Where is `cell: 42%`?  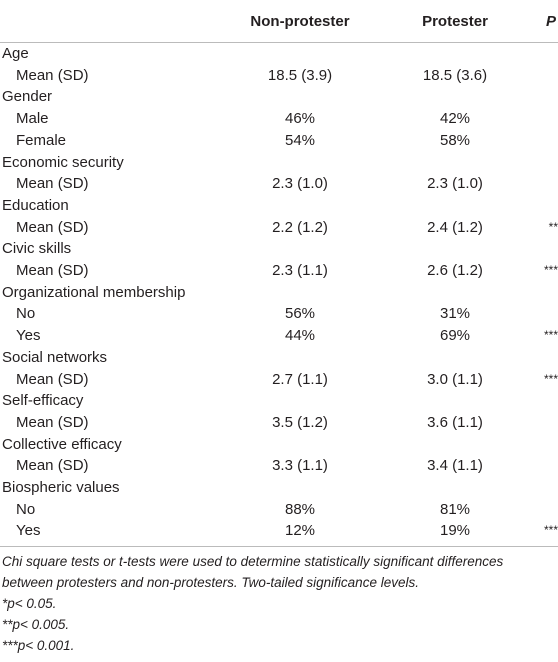
cell: 42% is located at coordinates (455, 119).